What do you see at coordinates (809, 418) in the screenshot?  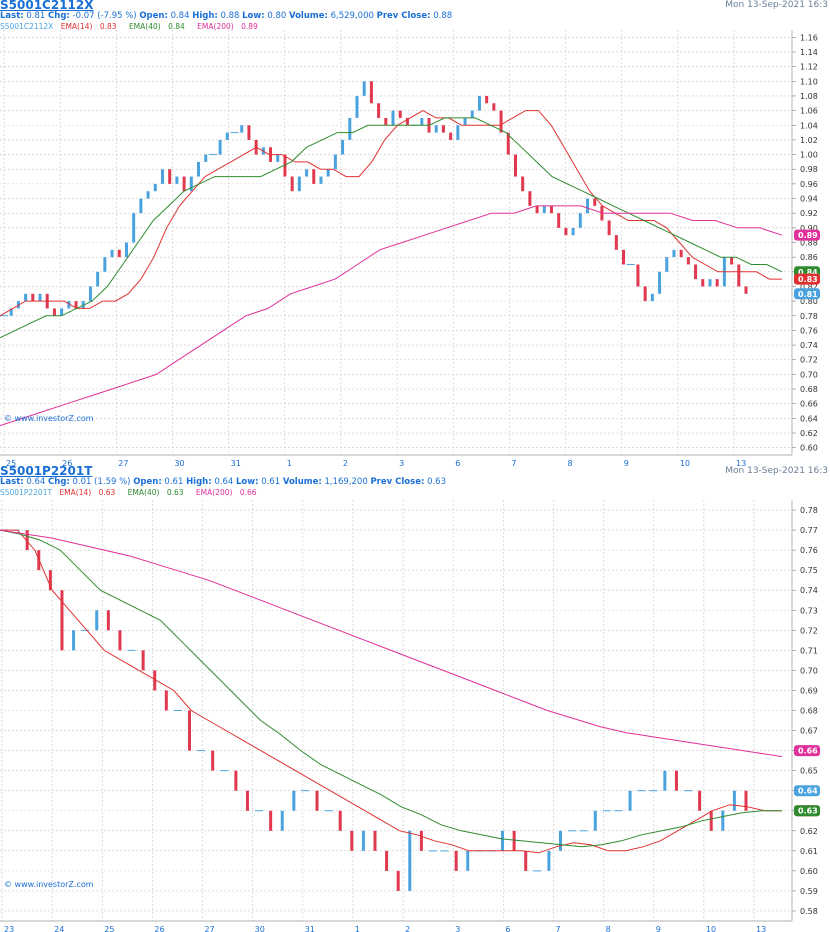 I see `y-tick-label: 0.64` at bounding box center [809, 418].